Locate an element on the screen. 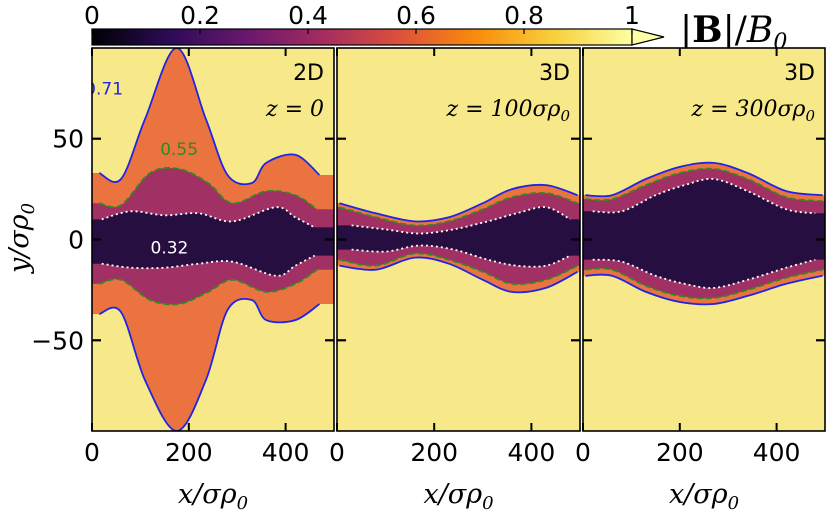 Image resolution: width=830 pixels, height=511 pixels. colorbar-extend-arrow is located at coordinates (648, 37).